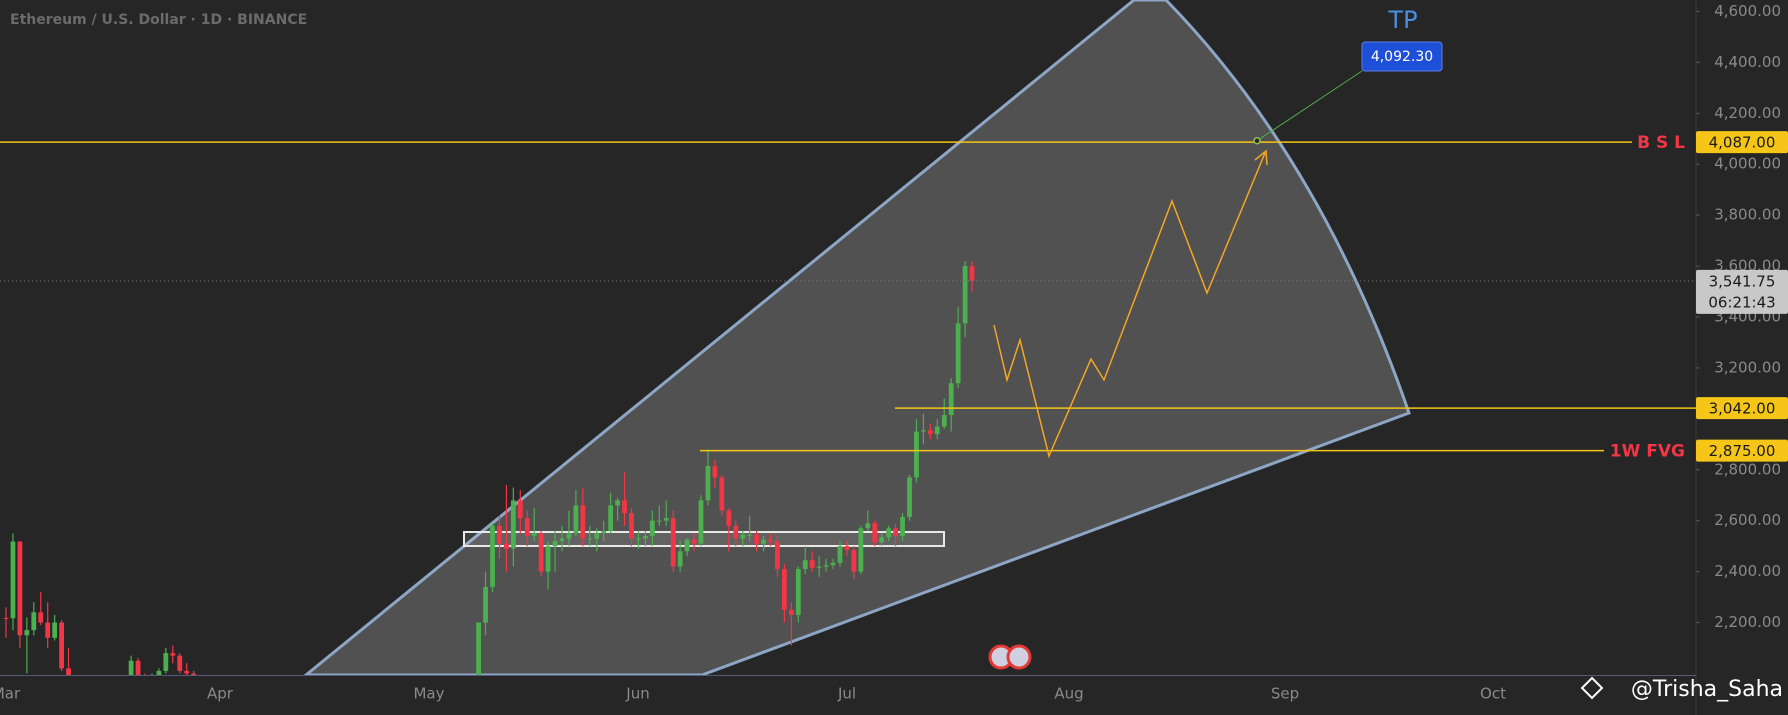 This screenshot has height=715, width=1788. What do you see at coordinates (1747, 11) in the screenshot?
I see `y-tick-label: 4,600.00` at bounding box center [1747, 11].